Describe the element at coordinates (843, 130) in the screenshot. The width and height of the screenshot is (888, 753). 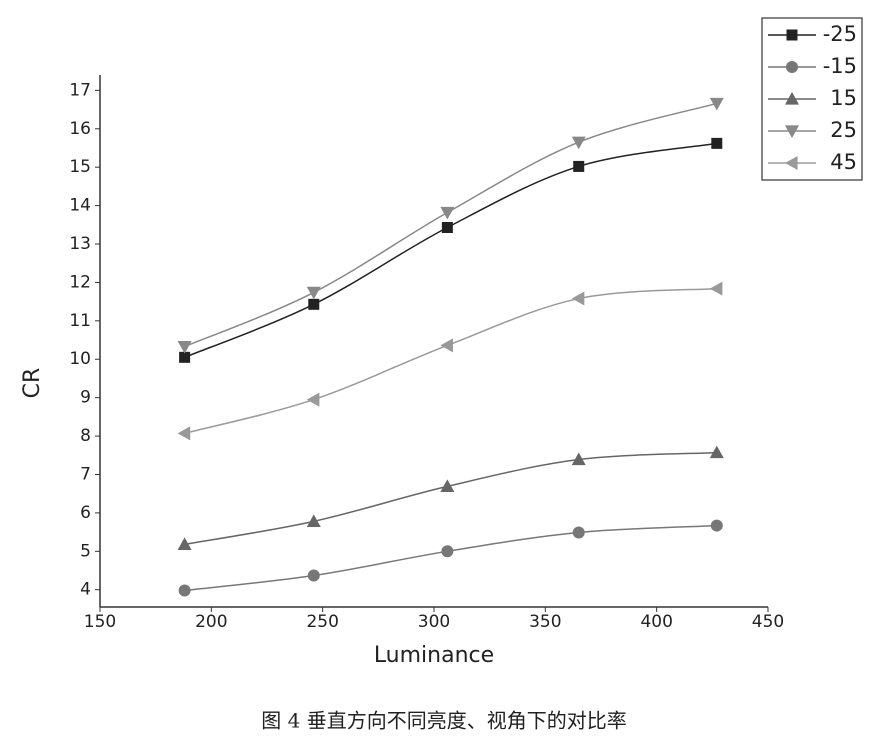
I see `legend-label: 25` at that location.